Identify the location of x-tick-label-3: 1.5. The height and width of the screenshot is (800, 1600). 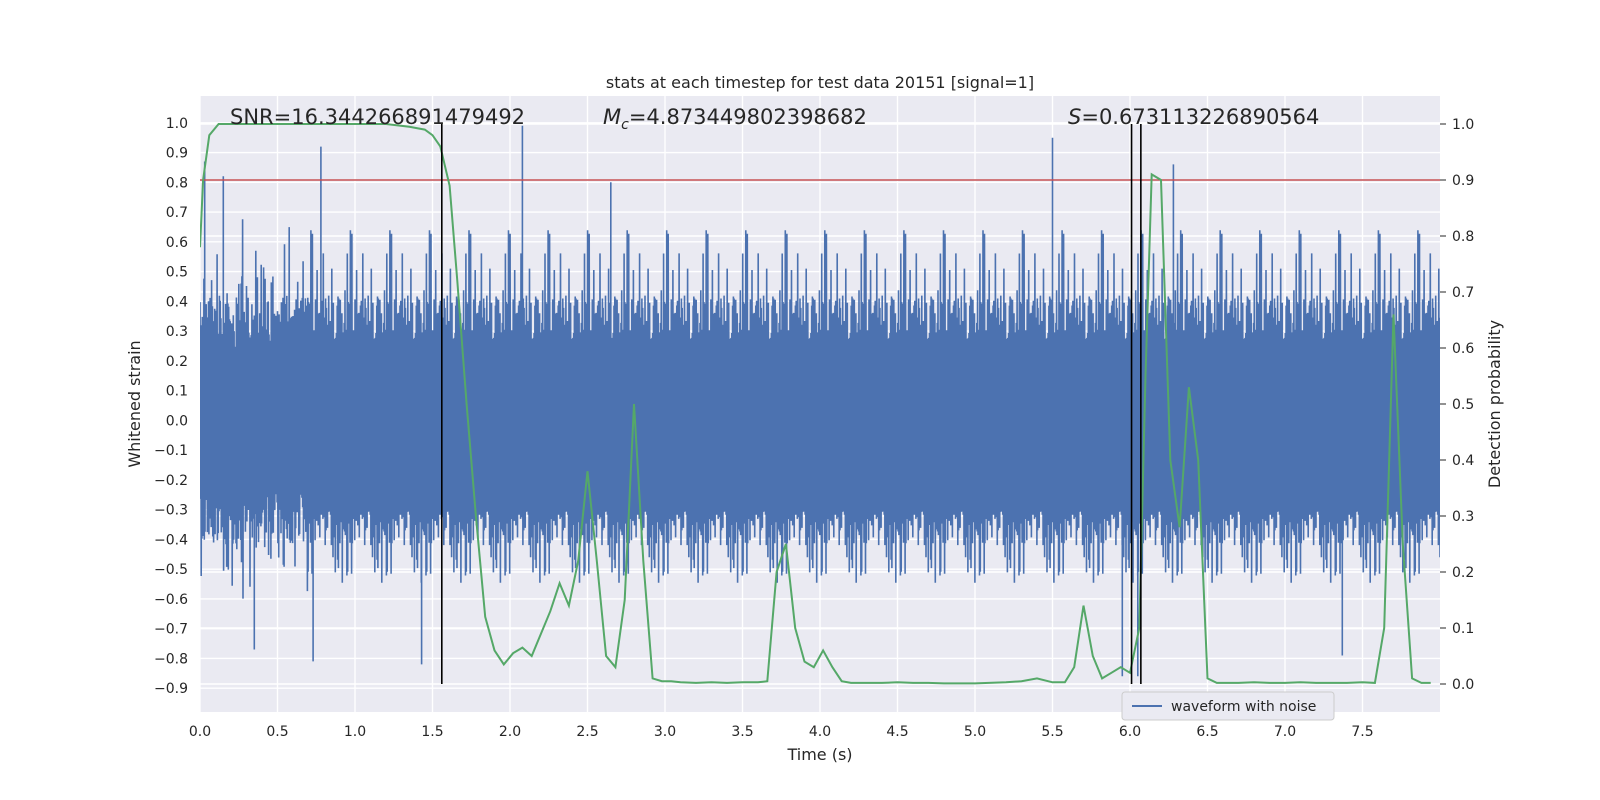
(432, 732).